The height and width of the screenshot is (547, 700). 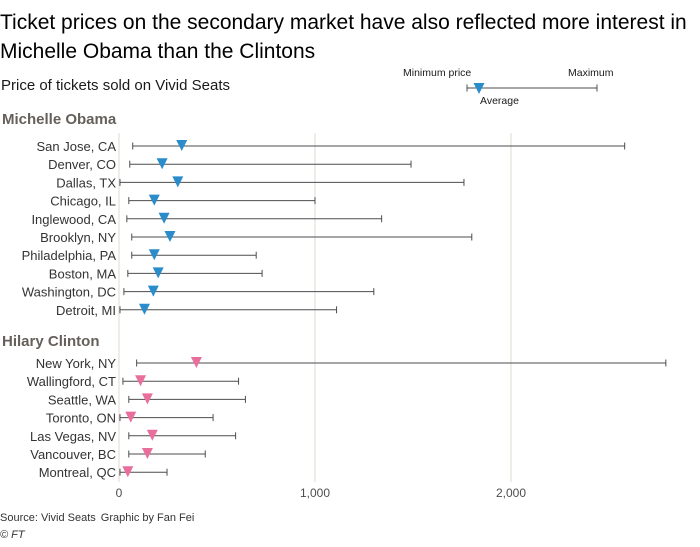 What do you see at coordinates (86, 182) in the screenshot?
I see `row-label: Dallas, TX` at bounding box center [86, 182].